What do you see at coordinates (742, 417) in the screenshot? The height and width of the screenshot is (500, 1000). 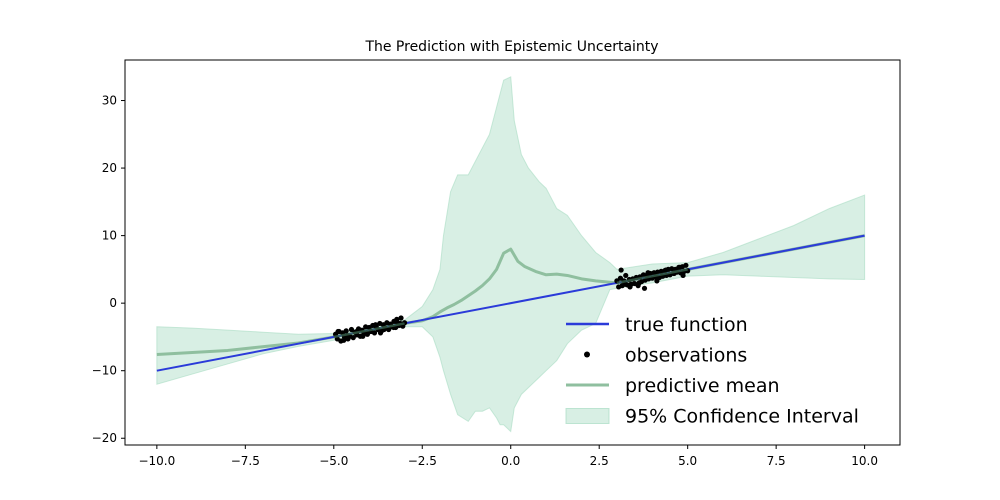 I see `legend-label-confidence-interval: 95% Confidence Interval` at bounding box center [742, 417].